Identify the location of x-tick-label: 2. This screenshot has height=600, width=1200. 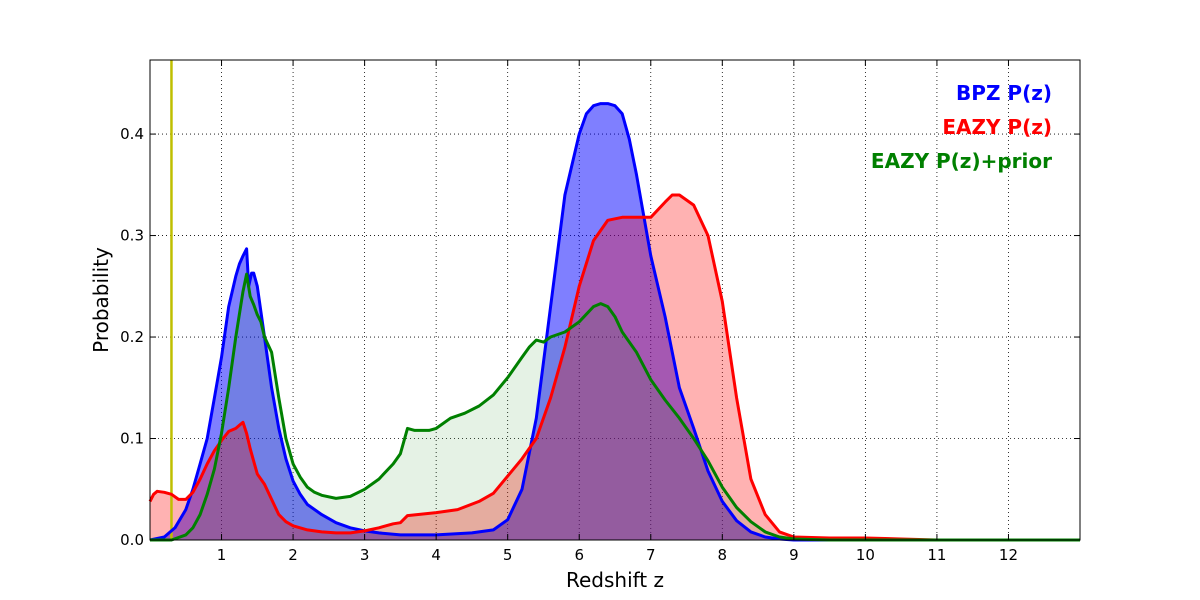
(293, 555).